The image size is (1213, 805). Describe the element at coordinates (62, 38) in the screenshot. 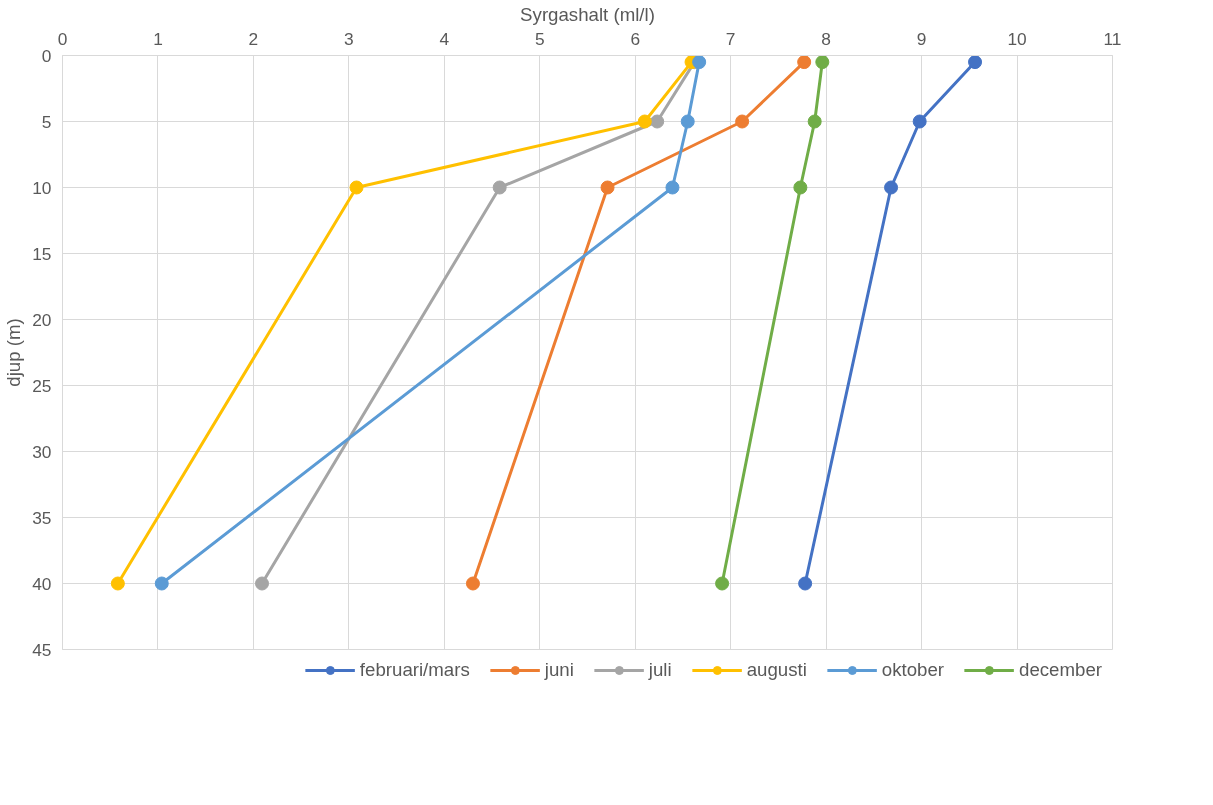

I see `x-tick-label: 0` at that location.